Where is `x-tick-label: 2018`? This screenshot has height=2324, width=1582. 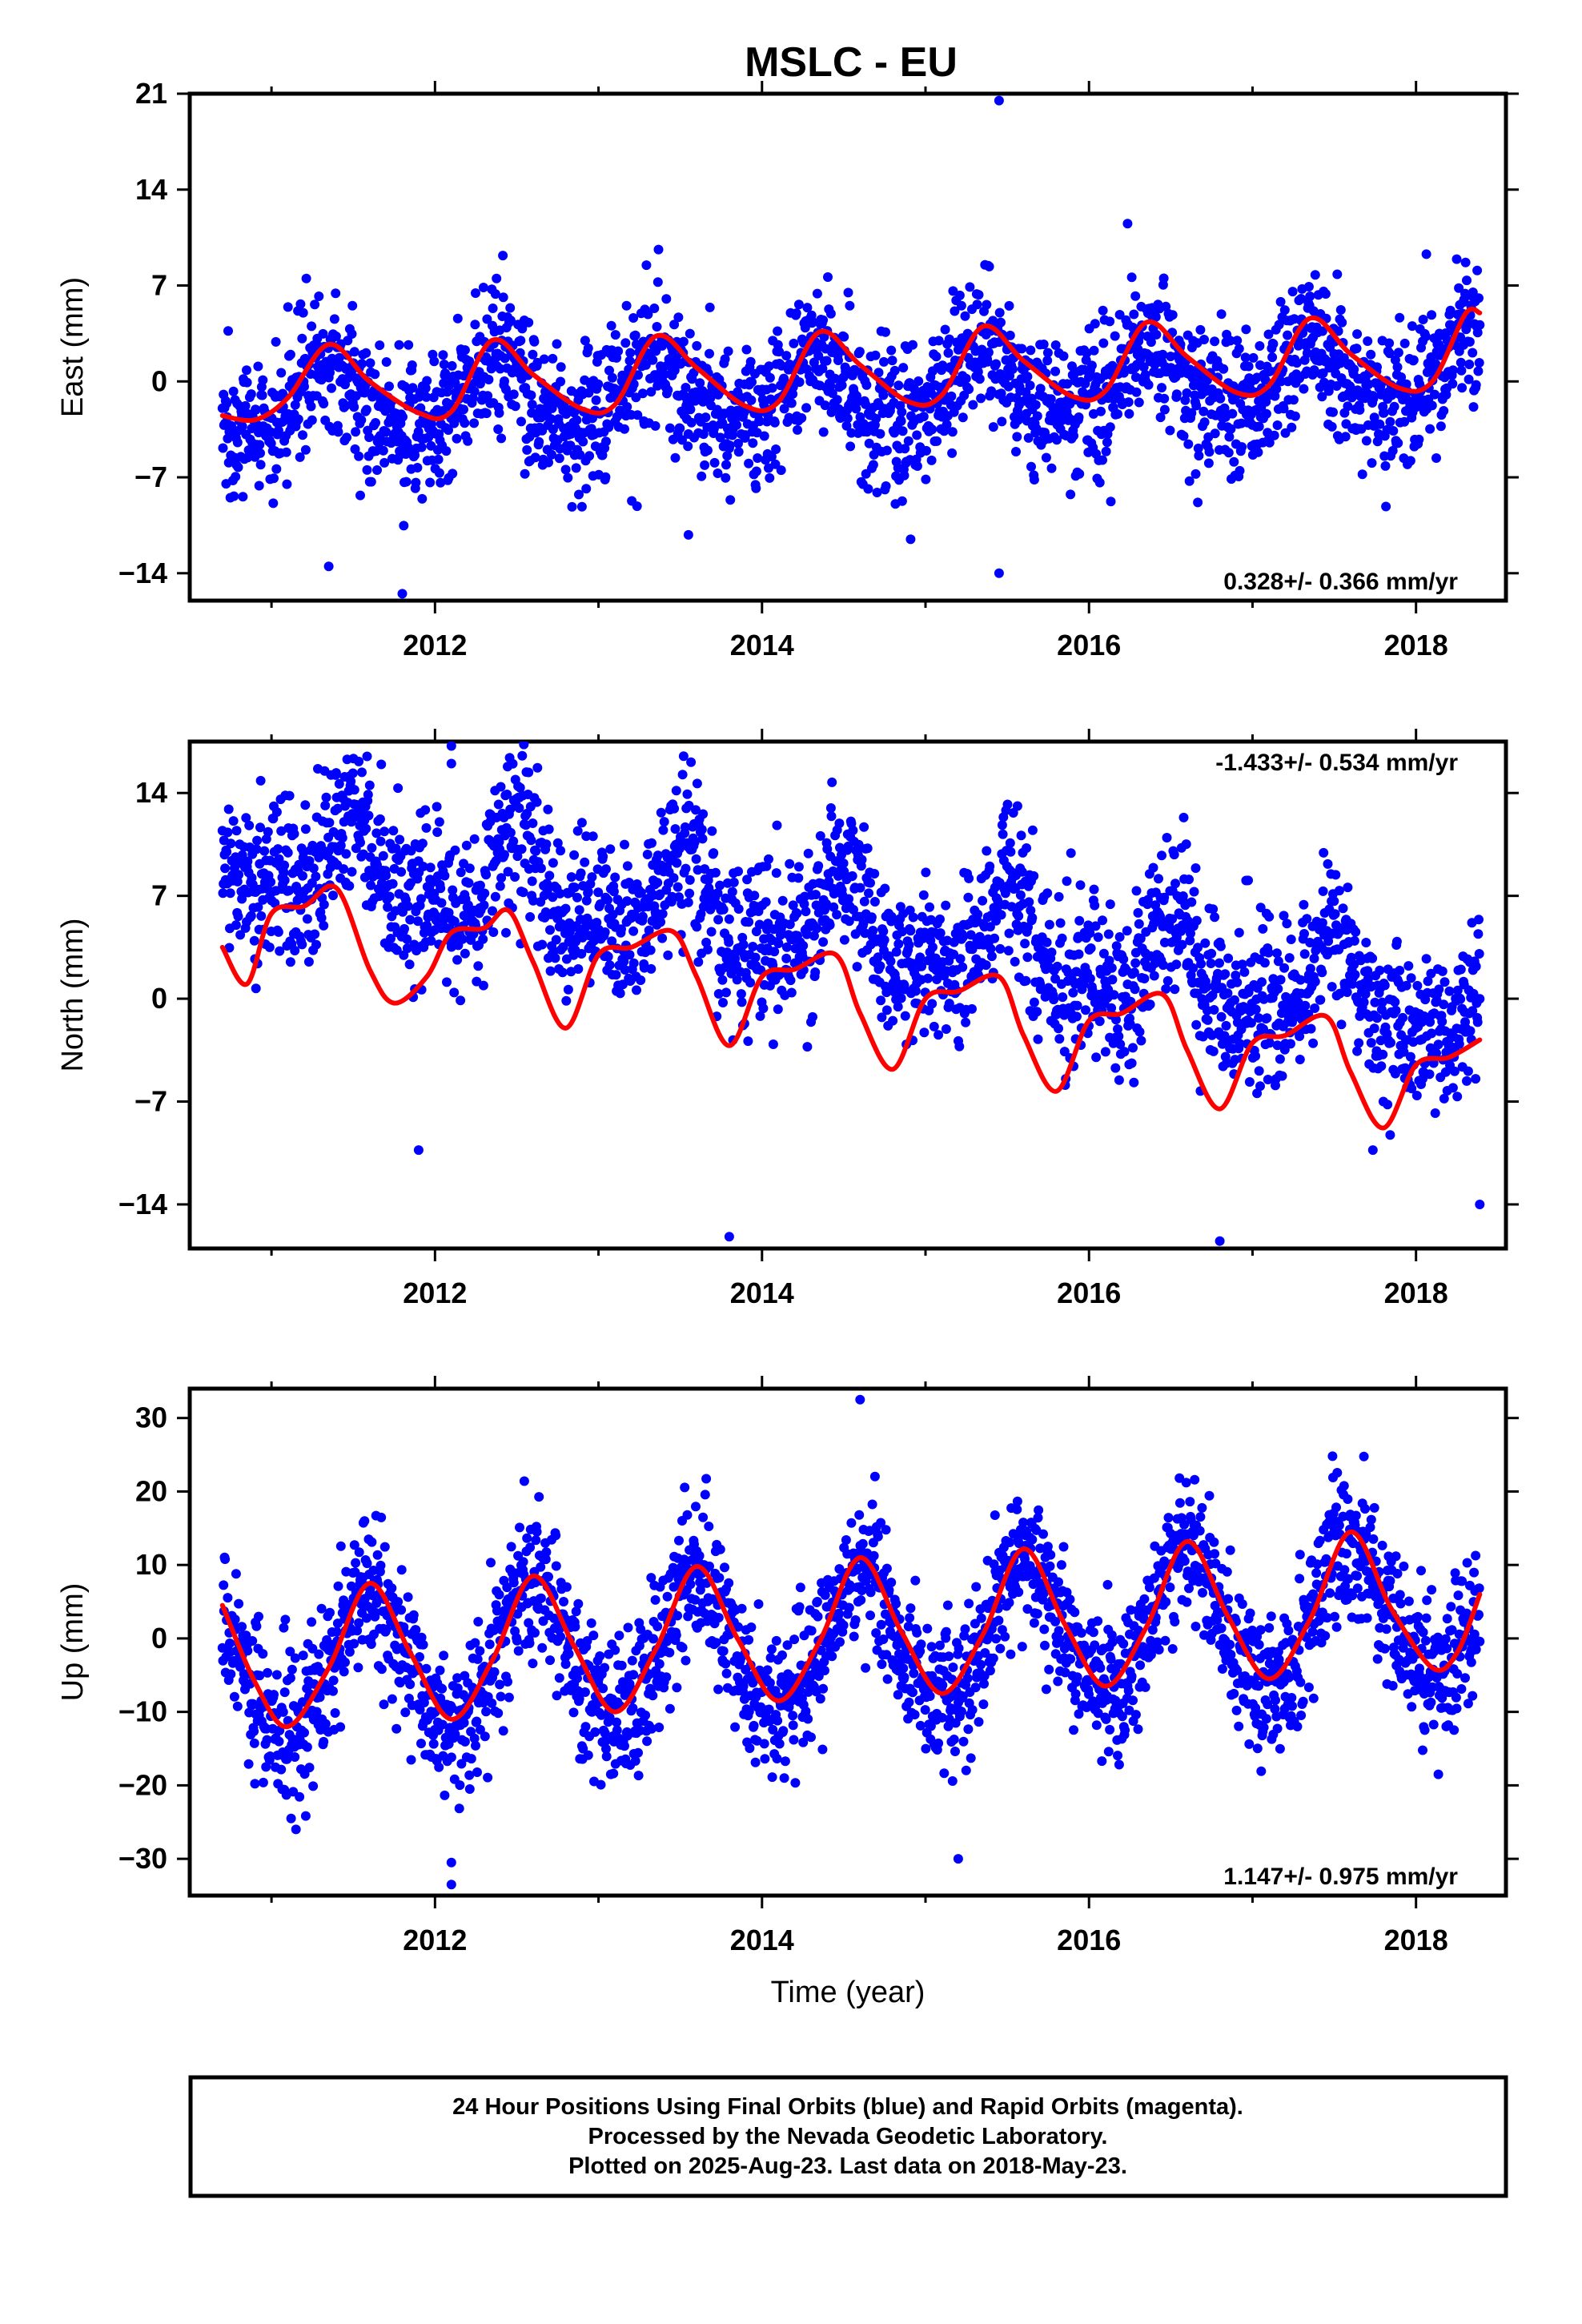
x-tick-label: 2018 is located at coordinates (1416, 645).